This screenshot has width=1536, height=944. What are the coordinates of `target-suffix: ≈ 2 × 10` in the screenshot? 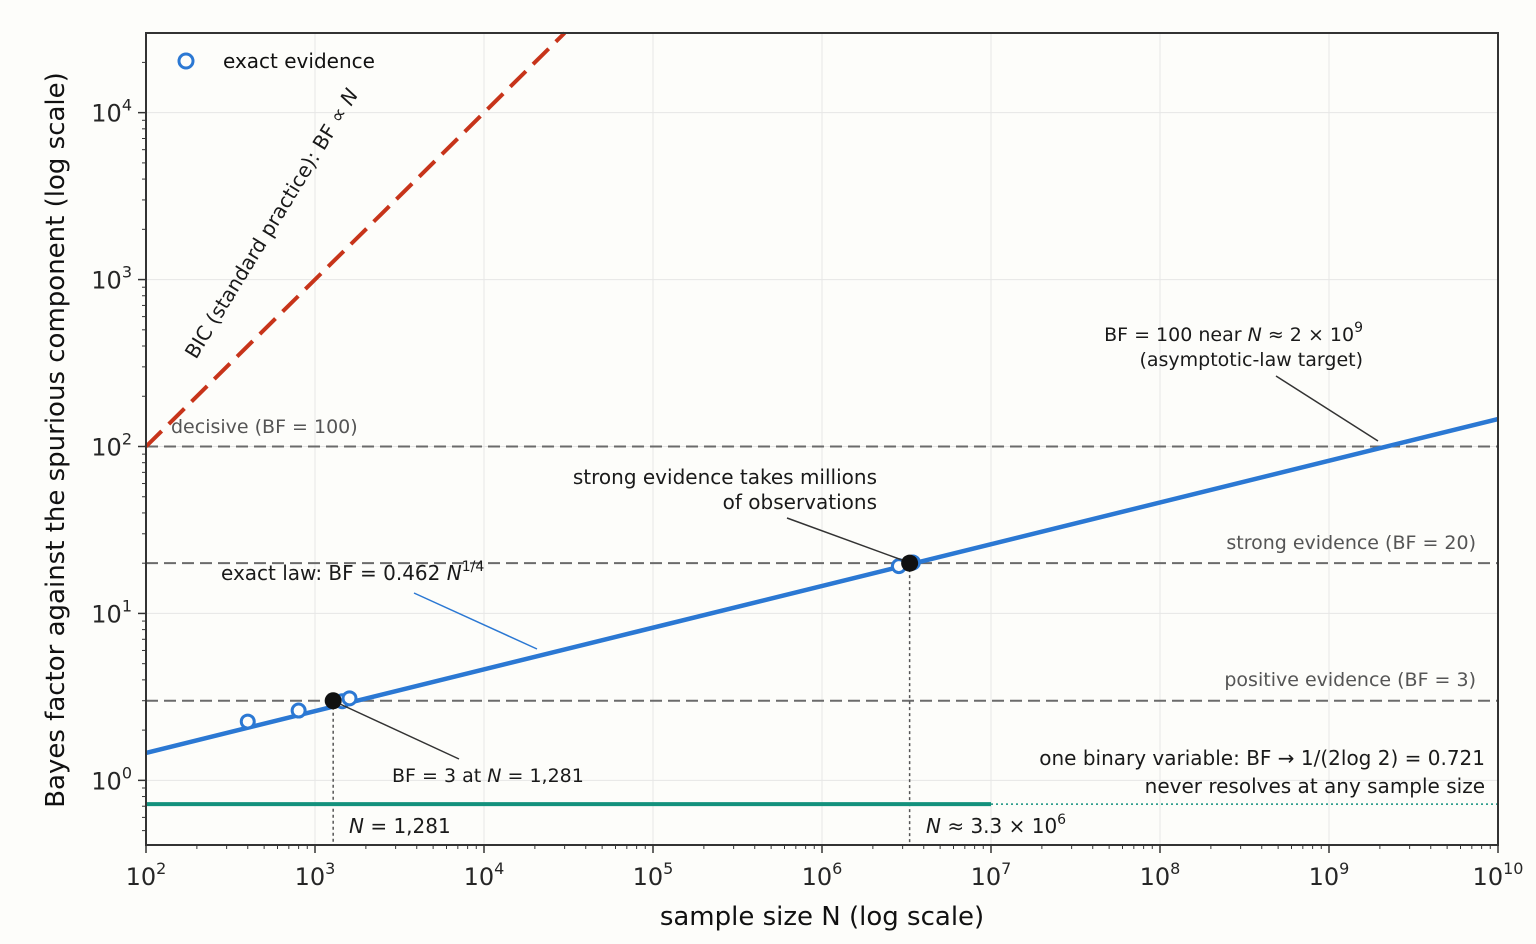 It's located at (1308, 335).